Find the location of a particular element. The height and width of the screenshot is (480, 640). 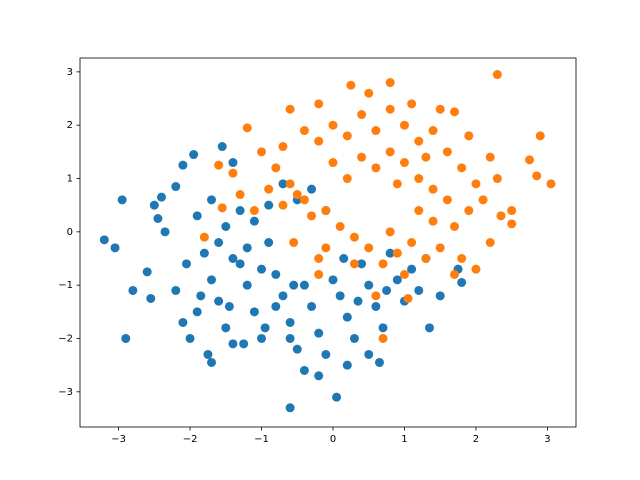

y-tick-label: 3 is located at coordinates (70, 72).